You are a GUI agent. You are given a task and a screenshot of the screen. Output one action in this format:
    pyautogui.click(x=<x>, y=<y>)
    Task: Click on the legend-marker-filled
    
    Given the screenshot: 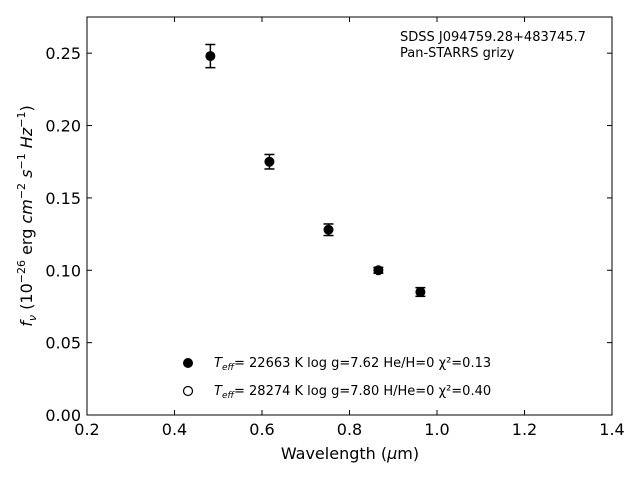 What is the action you would take?
    pyautogui.click(x=188, y=363)
    